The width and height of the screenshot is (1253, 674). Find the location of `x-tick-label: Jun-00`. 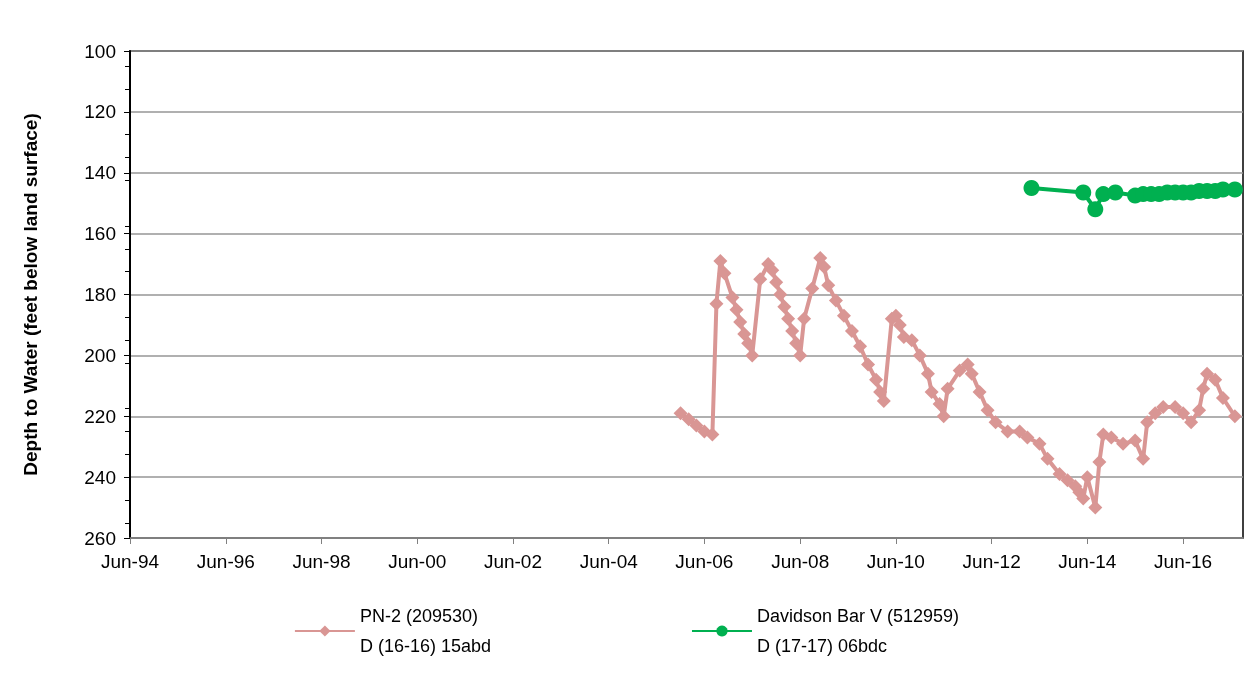

x-tick-label: Jun-00 is located at coordinates (417, 561).